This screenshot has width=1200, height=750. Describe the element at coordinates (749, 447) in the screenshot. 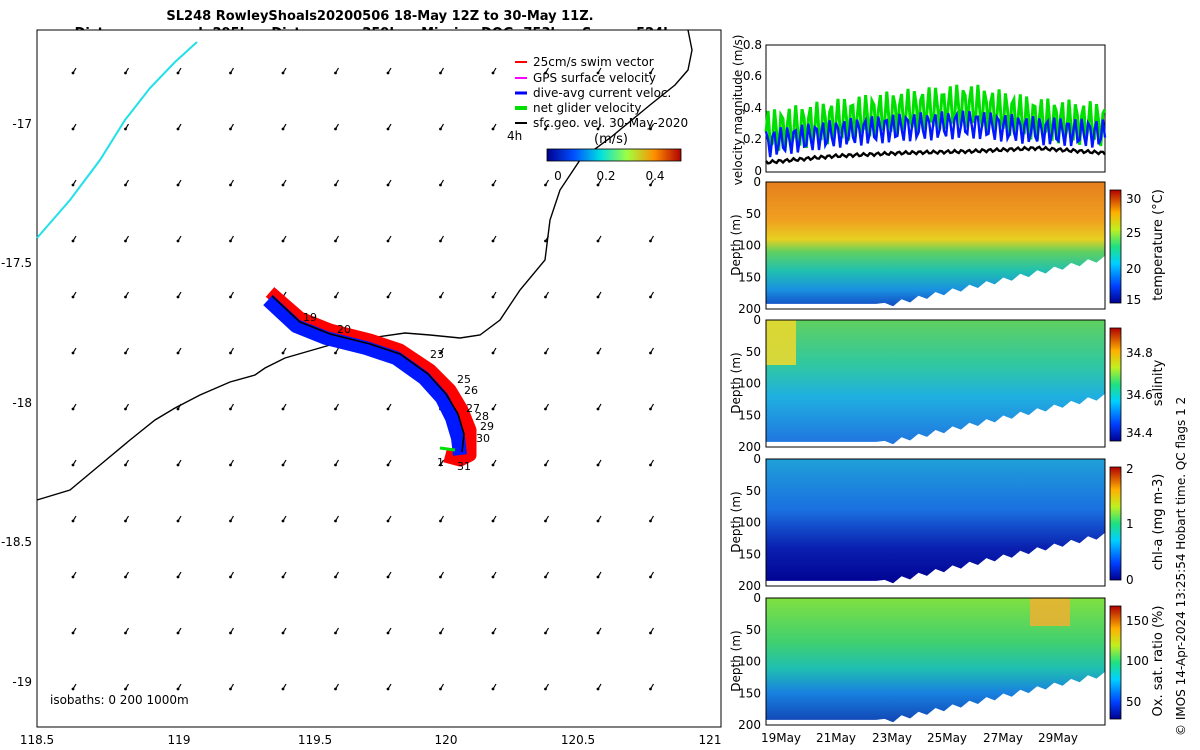

I see `depth-tick: 200` at that location.